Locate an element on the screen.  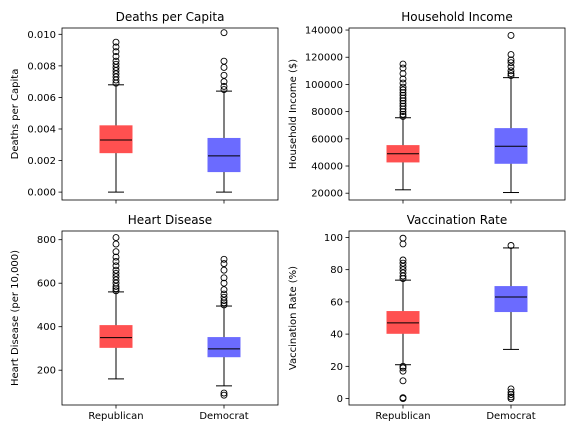
ytick-label: 0.004 is located at coordinates (41, 129).